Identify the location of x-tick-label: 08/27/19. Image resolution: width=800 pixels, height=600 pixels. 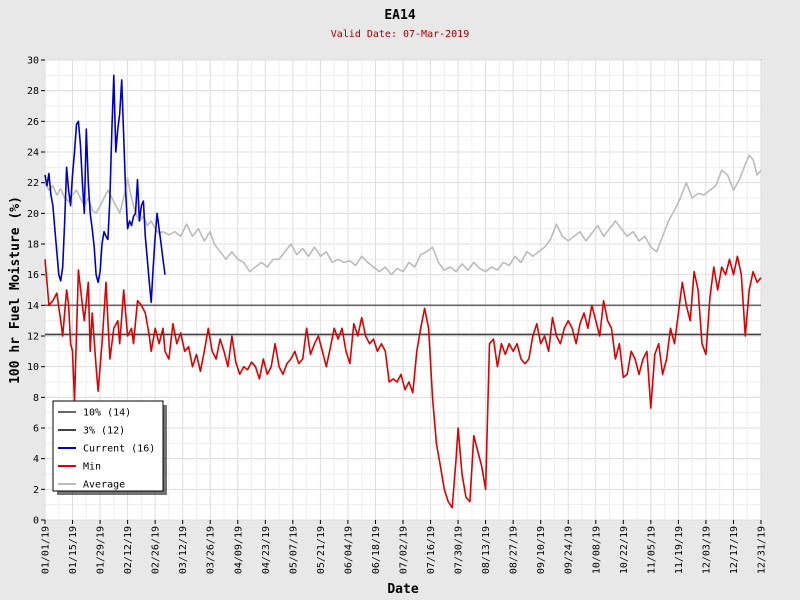
(514, 550).